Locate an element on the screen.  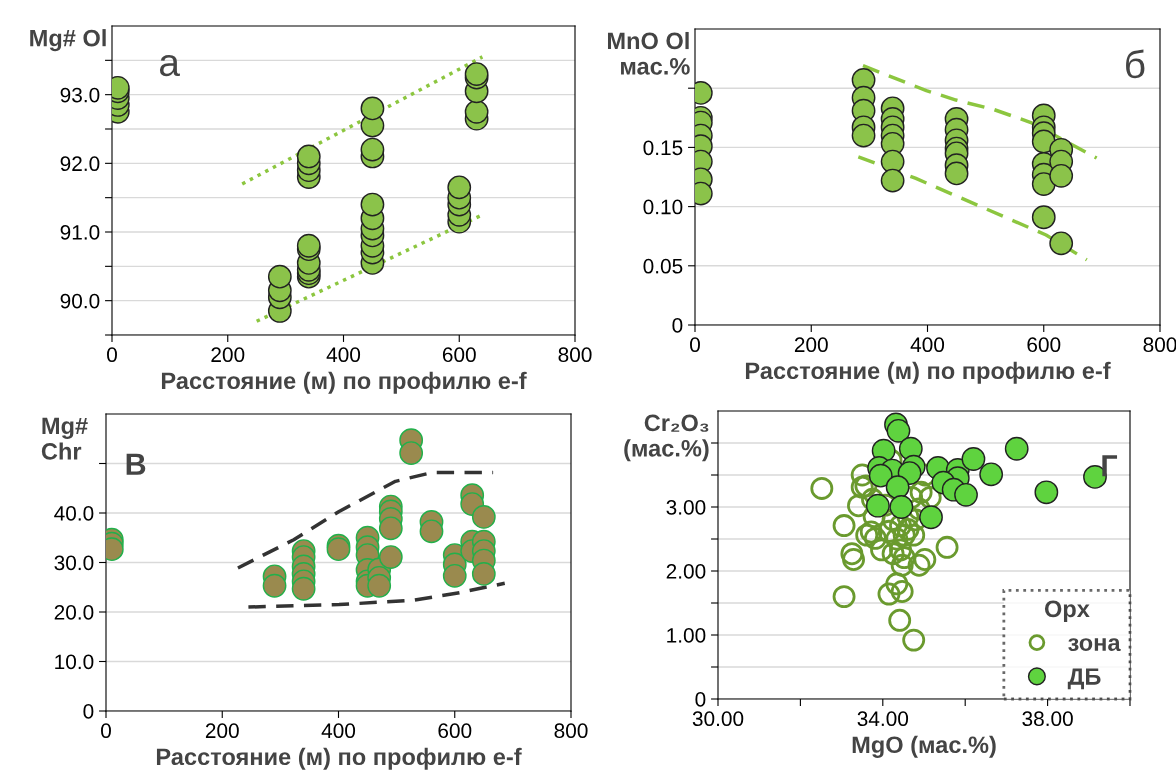
x-tick-label: 34.00 is located at coordinates (883, 719).